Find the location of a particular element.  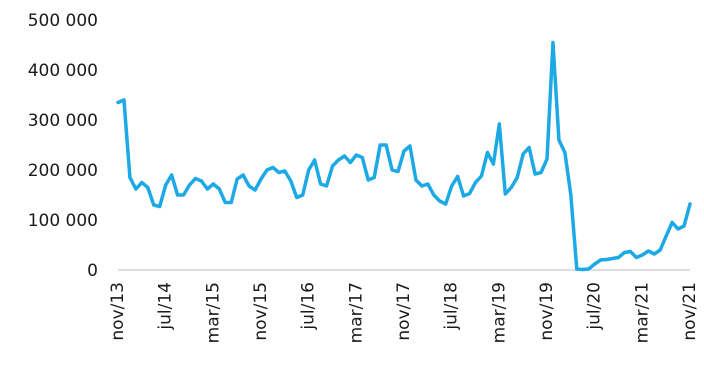

y-tick-label: 200 000 is located at coordinates (63, 171).